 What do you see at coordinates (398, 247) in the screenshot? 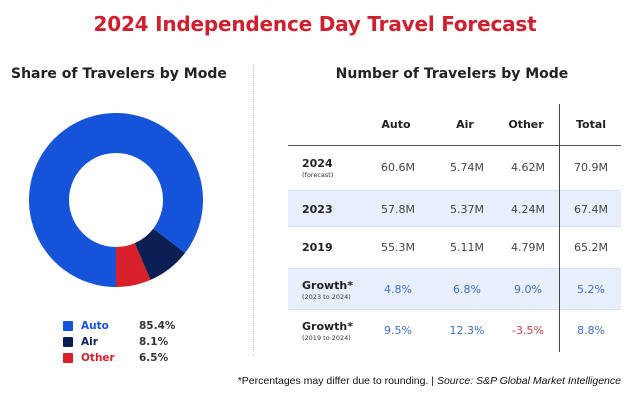
I see `table-cell-auto: 55.3M` at bounding box center [398, 247].